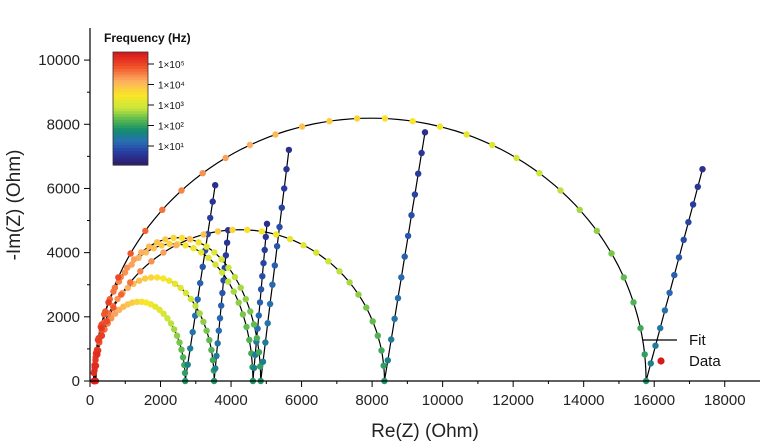 This screenshot has width=770, height=442. What do you see at coordinates (661, 361) in the screenshot?
I see `legend-data-swatch` at bounding box center [661, 361].